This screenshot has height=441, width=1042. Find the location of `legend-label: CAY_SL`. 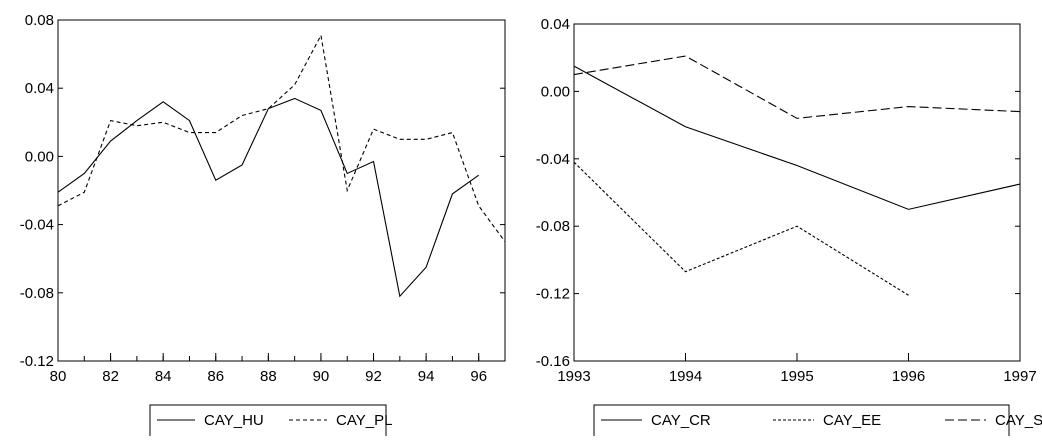

legend-label: CAY_SL is located at coordinates (1018, 420).